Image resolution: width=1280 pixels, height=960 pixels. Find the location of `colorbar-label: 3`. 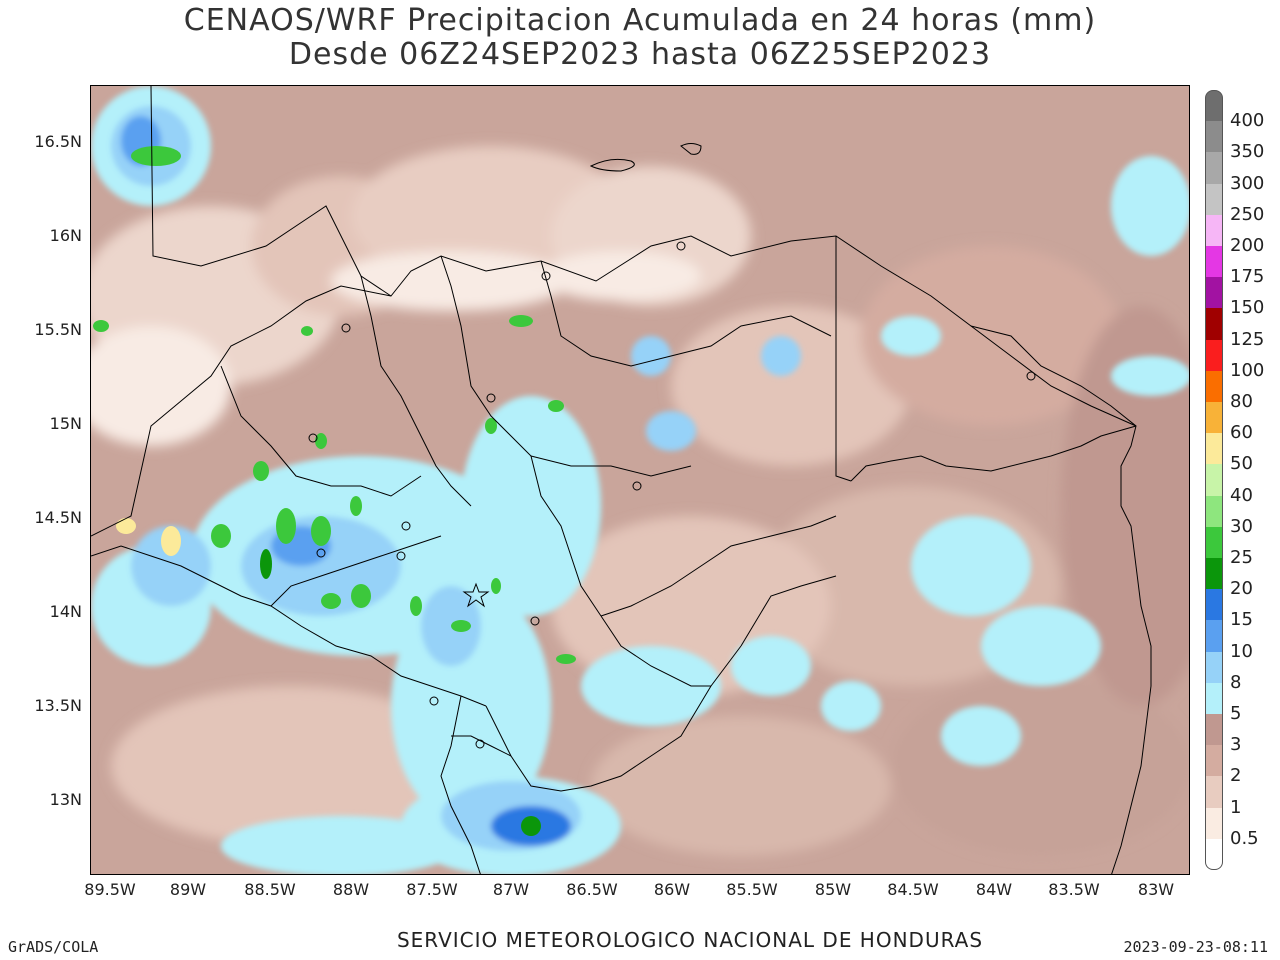

colorbar-label: 3 is located at coordinates (1236, 745).